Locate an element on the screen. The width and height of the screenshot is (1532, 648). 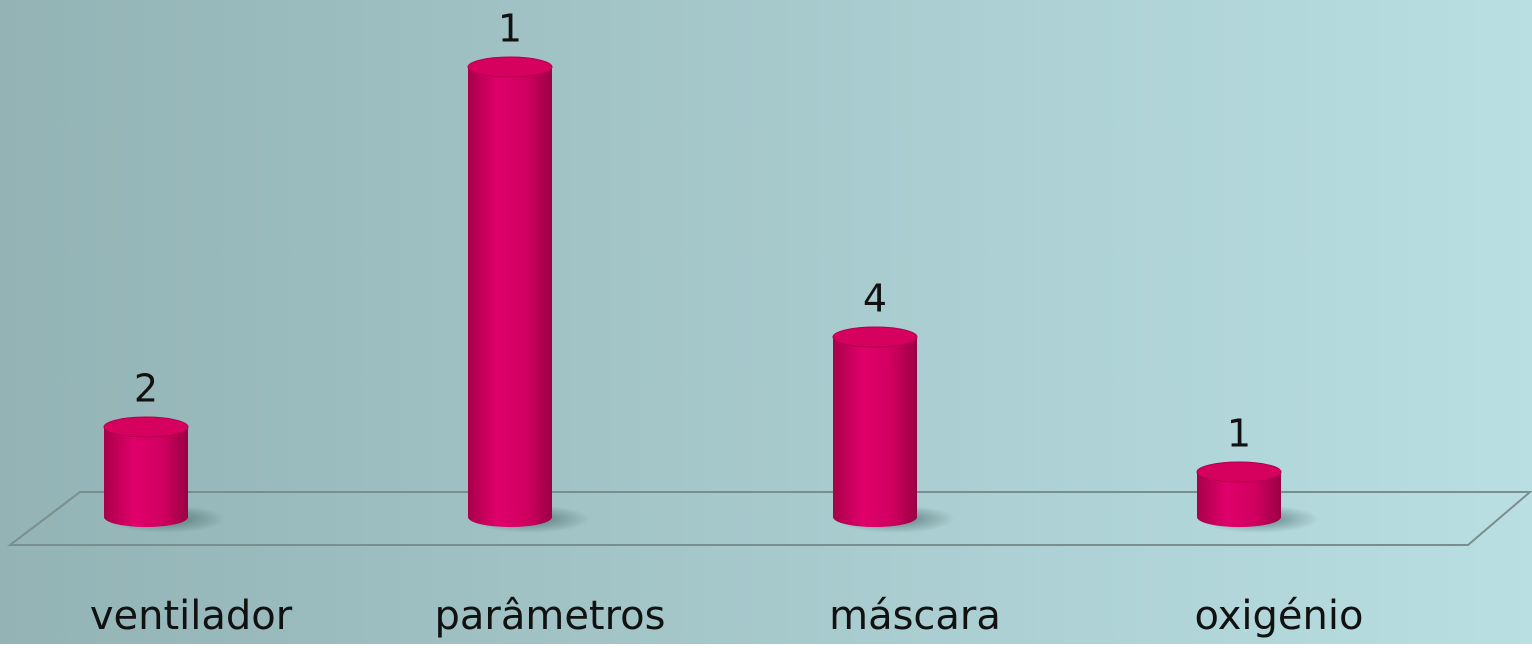
floor is located at coordinates (769, 518).